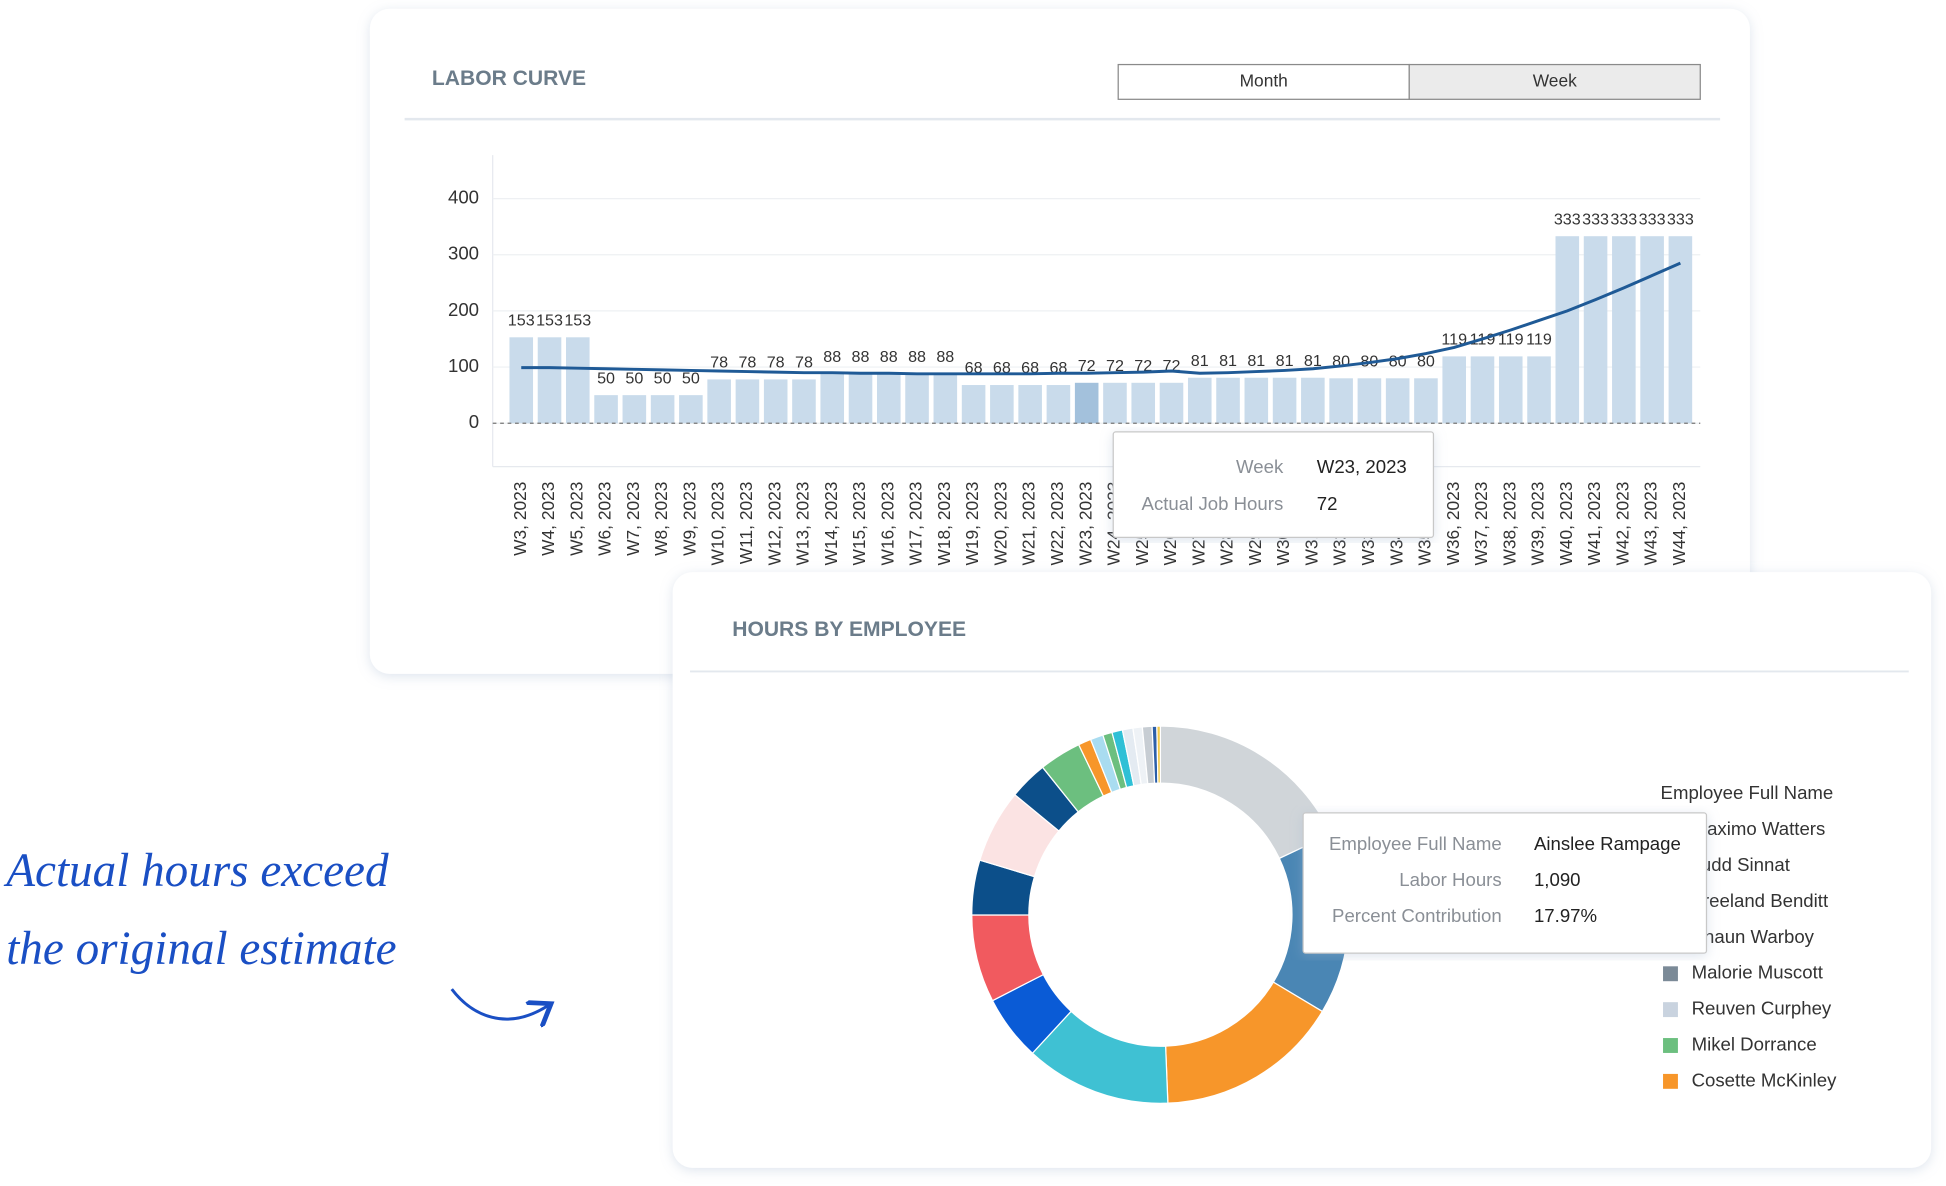  I want to click on value-label: 78, so click(804, 363).